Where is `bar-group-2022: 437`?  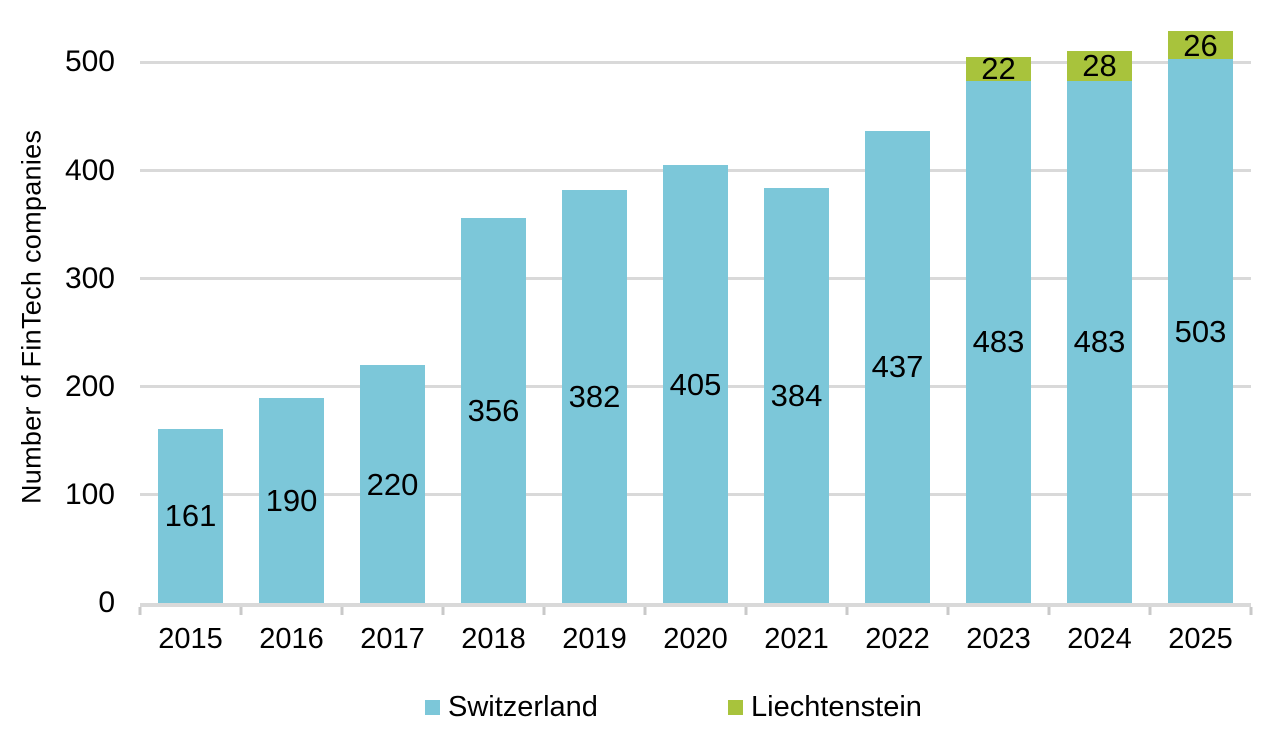
bar-group-2022: 437 is located at coordinates (897, 366).